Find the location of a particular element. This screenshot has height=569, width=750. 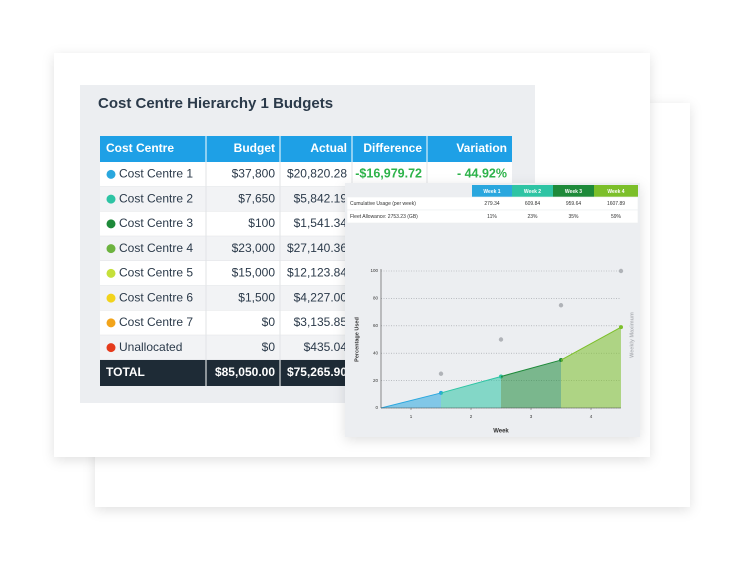

row-name: Cost Centre 1 is located at coordinates (156, 174).